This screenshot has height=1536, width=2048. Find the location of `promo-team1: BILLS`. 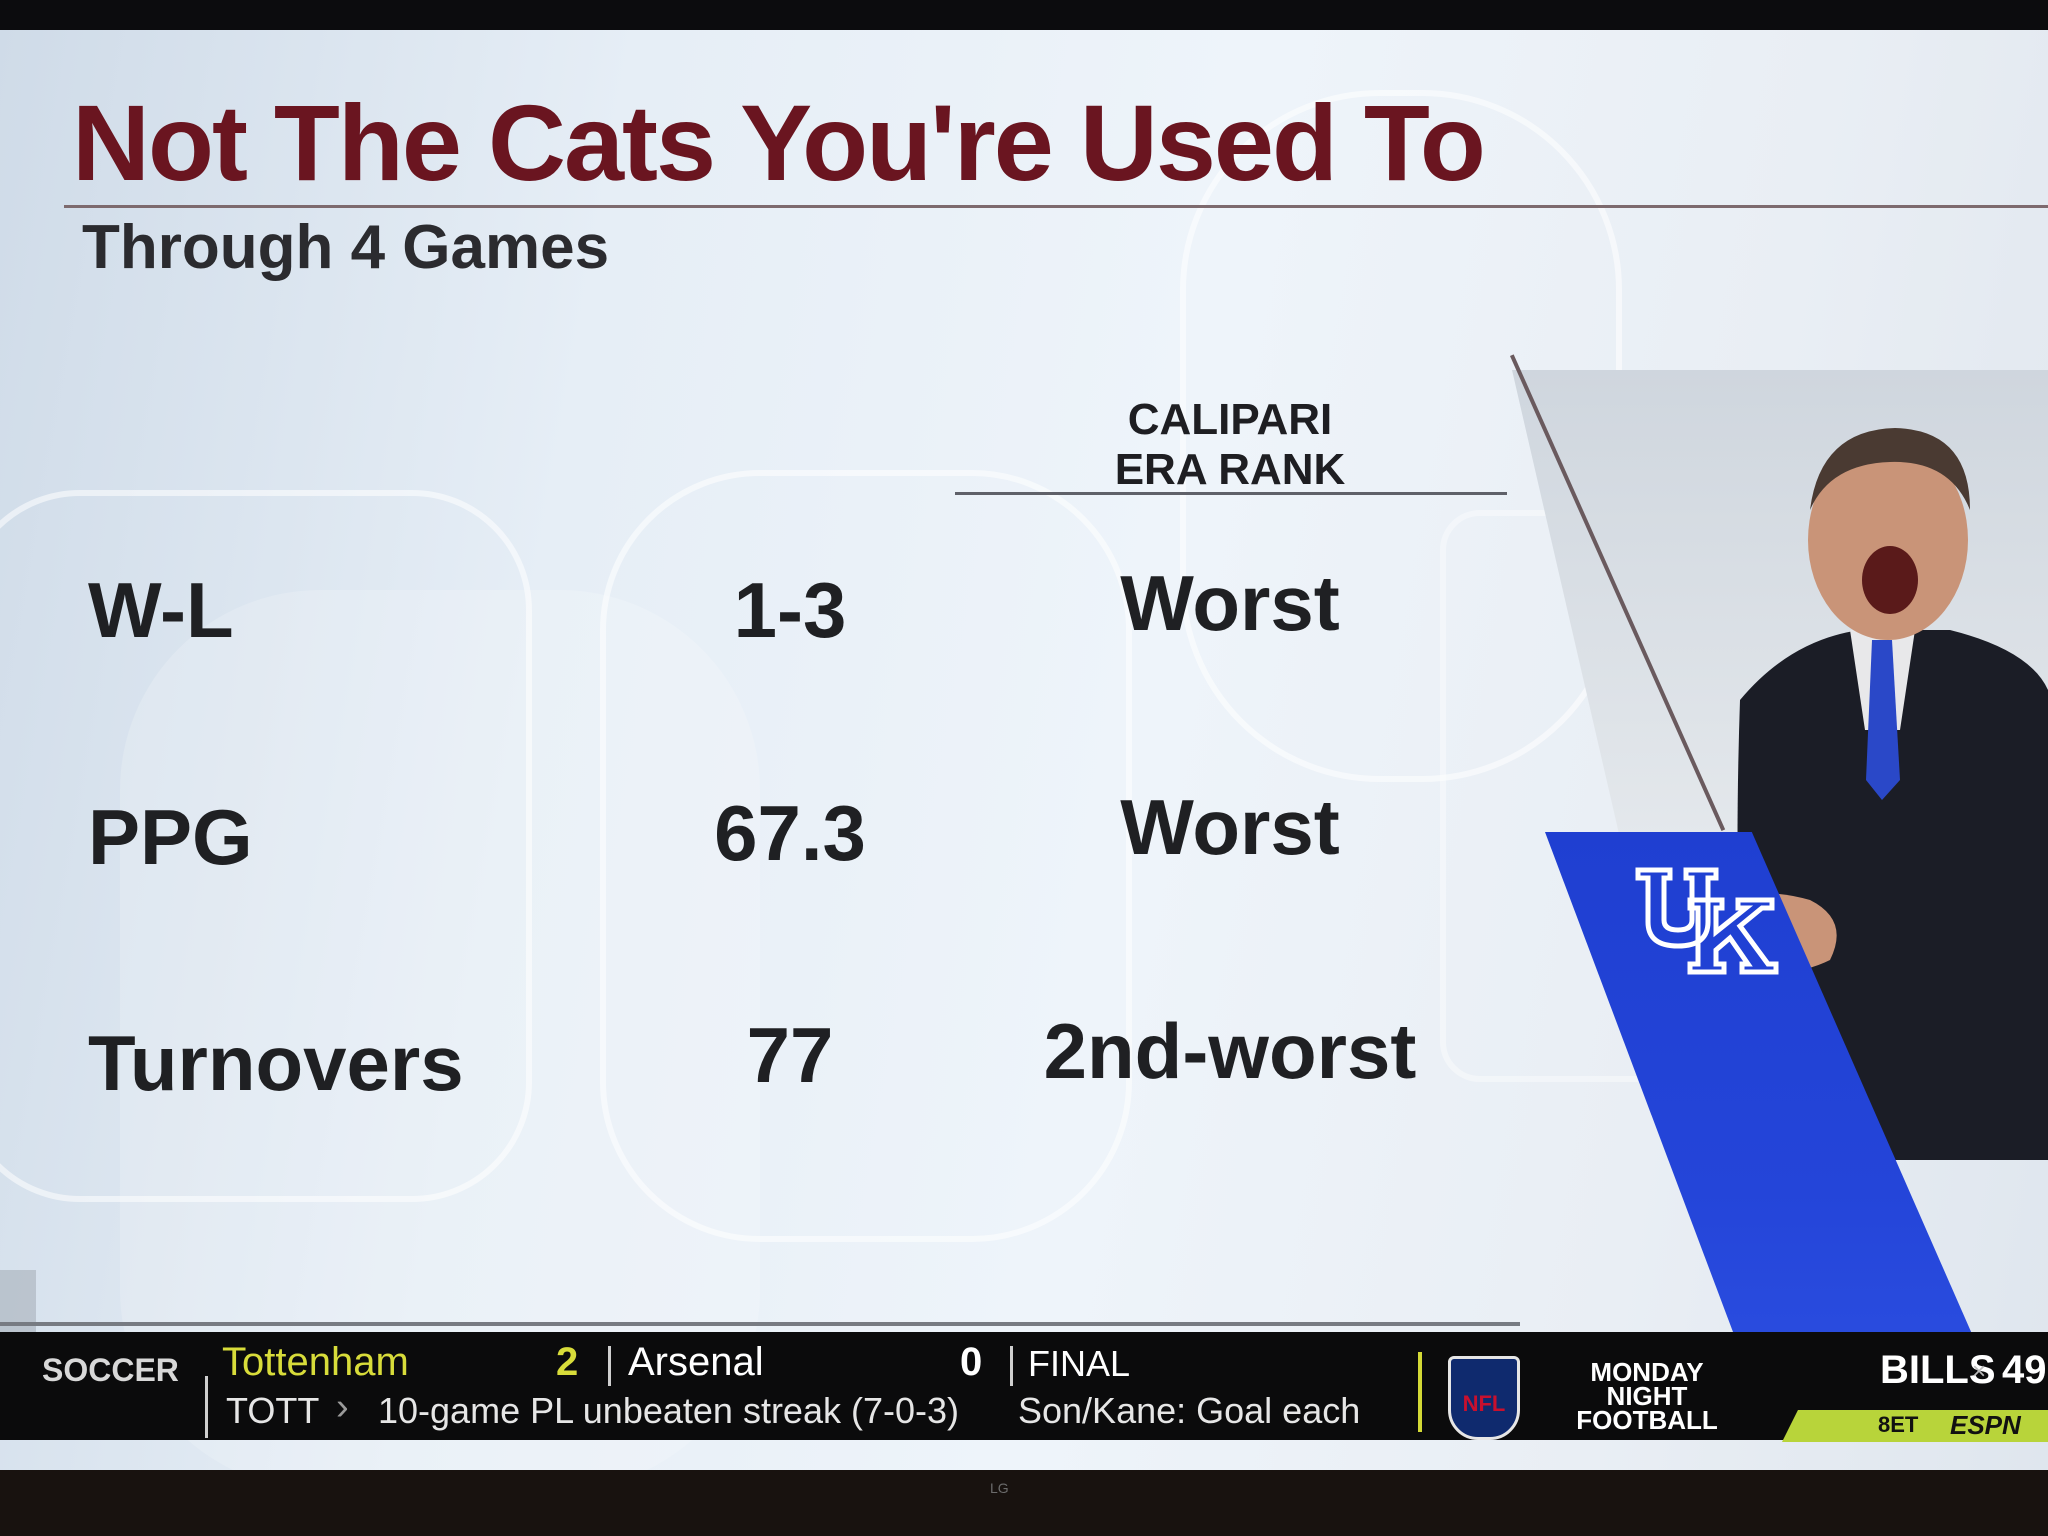

promo-team1: BILLS is located at coordinates (1938, 1370).